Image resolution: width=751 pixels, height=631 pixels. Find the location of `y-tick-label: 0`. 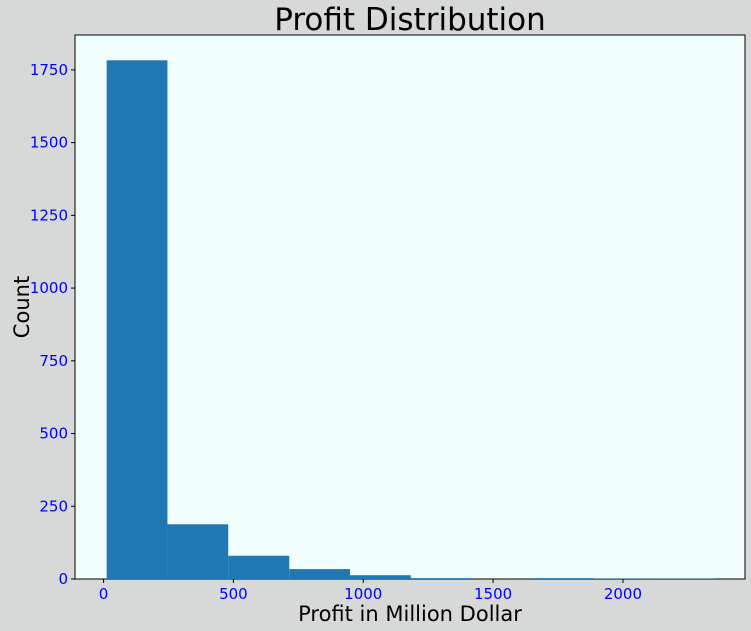

y-tick-label: 0 is located at coordinates (63, 579).